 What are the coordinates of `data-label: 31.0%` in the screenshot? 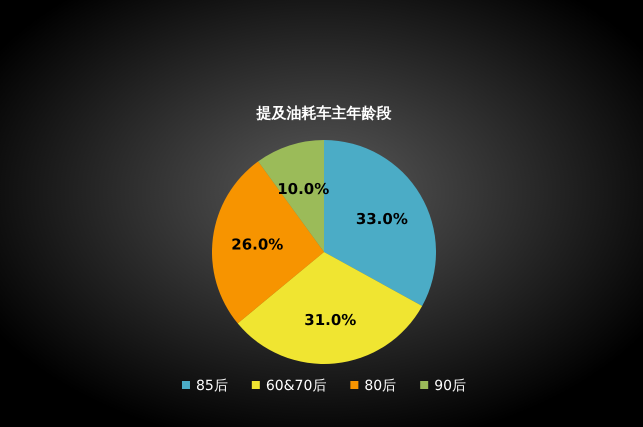 It's located at (330, 319).